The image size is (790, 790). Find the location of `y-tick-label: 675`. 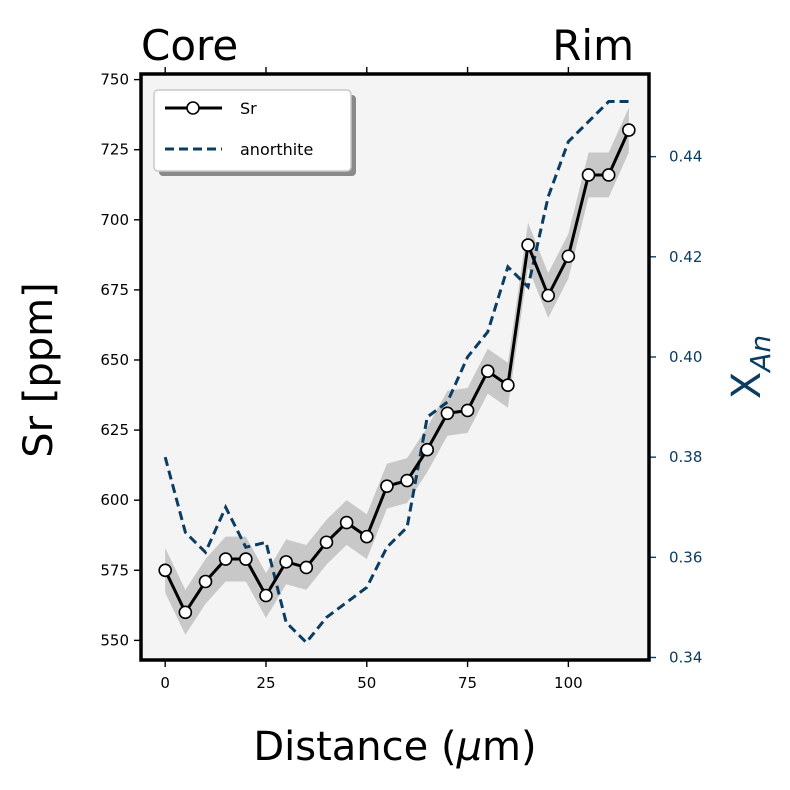

y-tick-label: 675 is located at coordinates (114, 290).